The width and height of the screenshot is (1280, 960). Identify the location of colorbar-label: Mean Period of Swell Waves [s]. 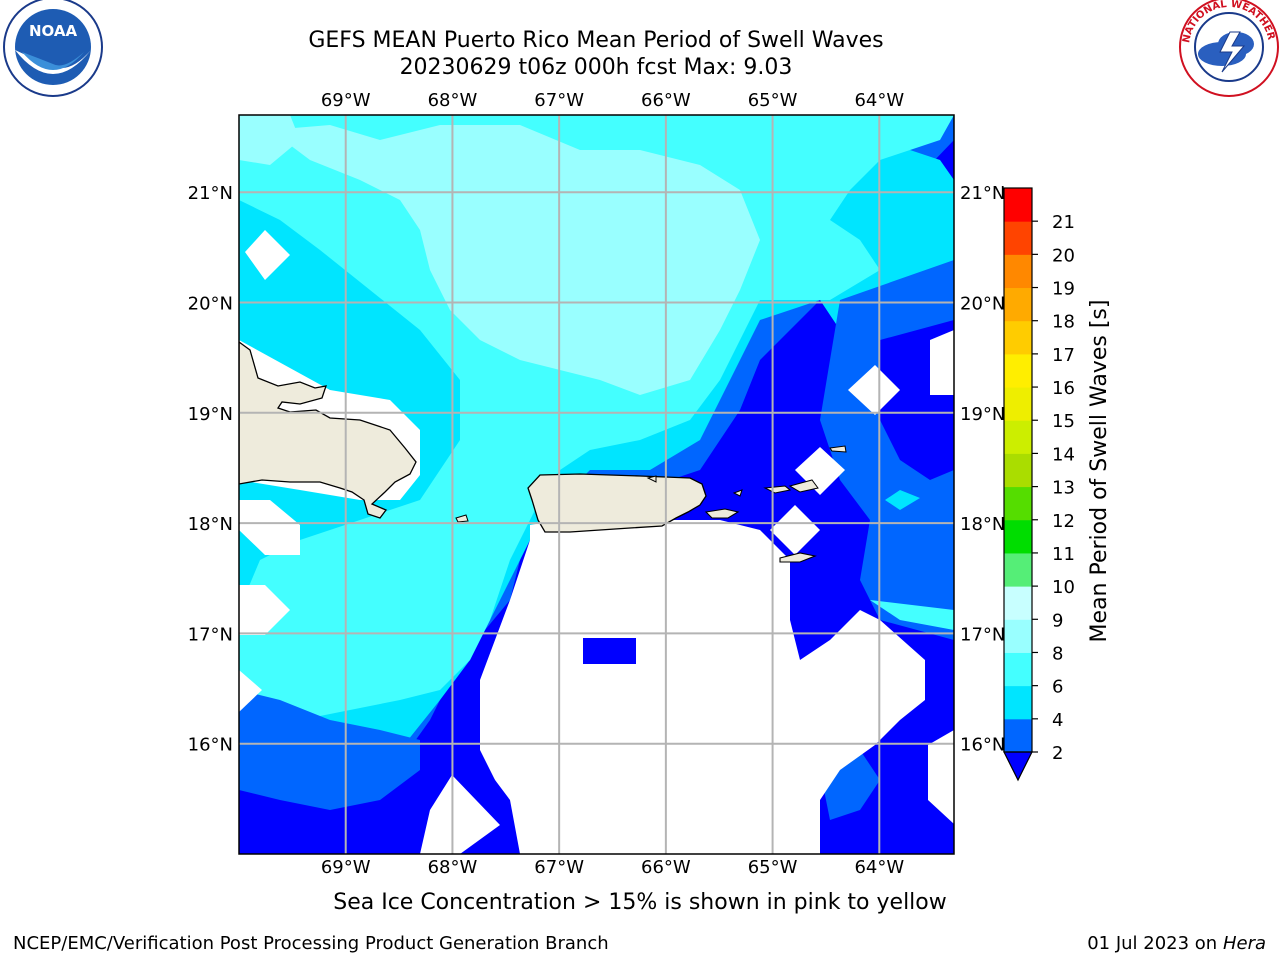
(1099, 471).